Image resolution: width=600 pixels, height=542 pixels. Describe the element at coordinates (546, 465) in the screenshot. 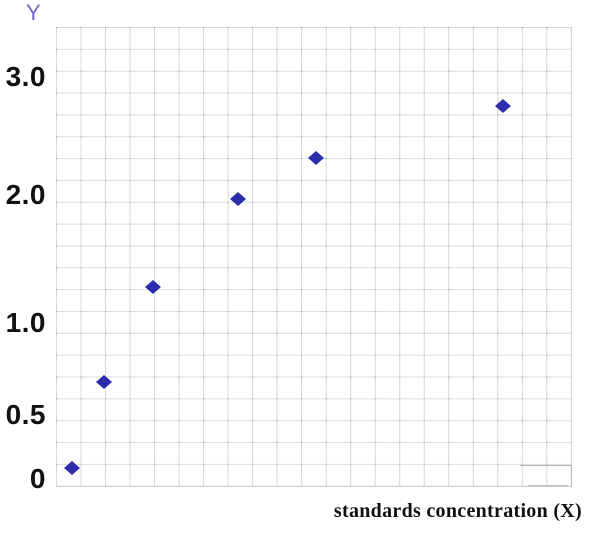

I see `grid-corner-mark-horizontal` at that location.